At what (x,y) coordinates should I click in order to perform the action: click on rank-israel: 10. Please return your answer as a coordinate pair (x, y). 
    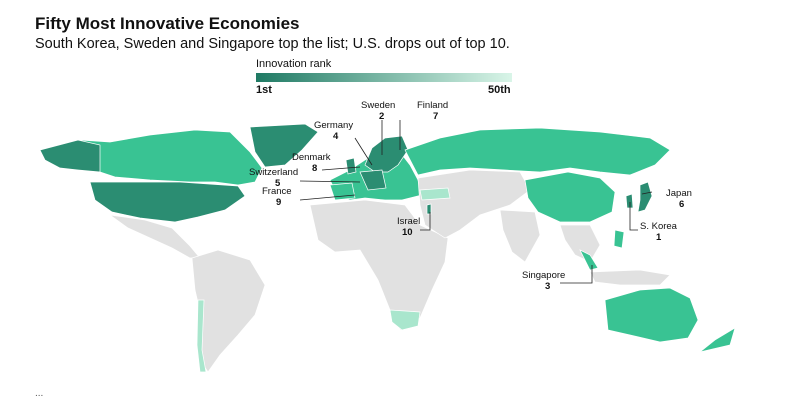
    Looking at the image, I should click on (407, 232).